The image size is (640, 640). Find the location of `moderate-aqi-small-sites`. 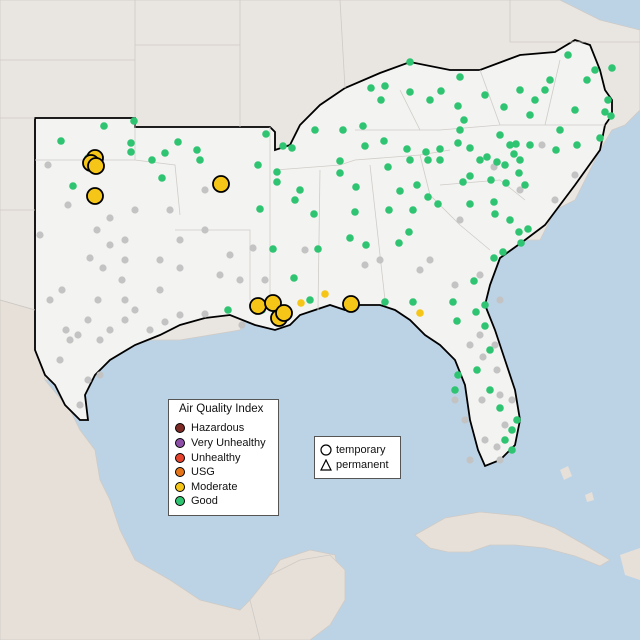

moderate-aqi-small-sites is located at coordinates (360, 303).